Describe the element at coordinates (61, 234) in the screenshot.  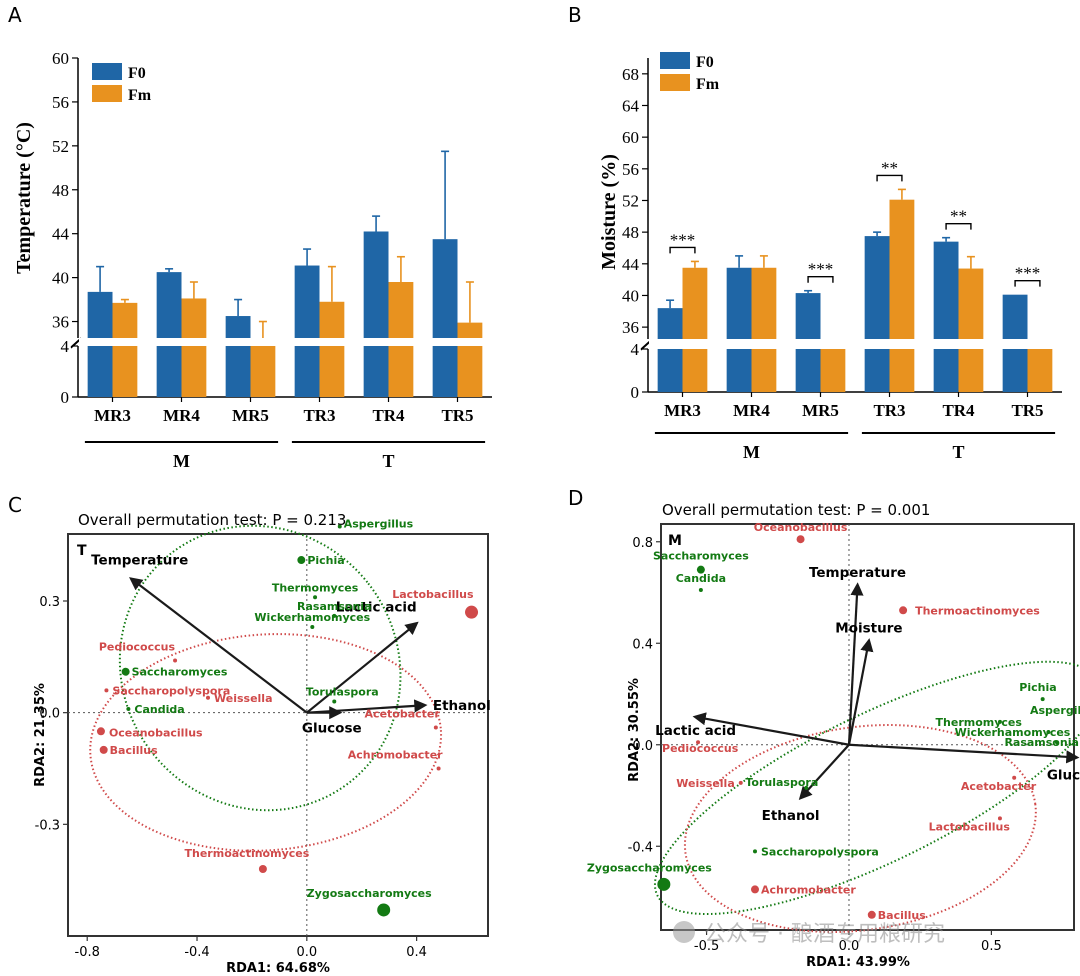
I see `panel-a-y-tick-label: 44` at that location.